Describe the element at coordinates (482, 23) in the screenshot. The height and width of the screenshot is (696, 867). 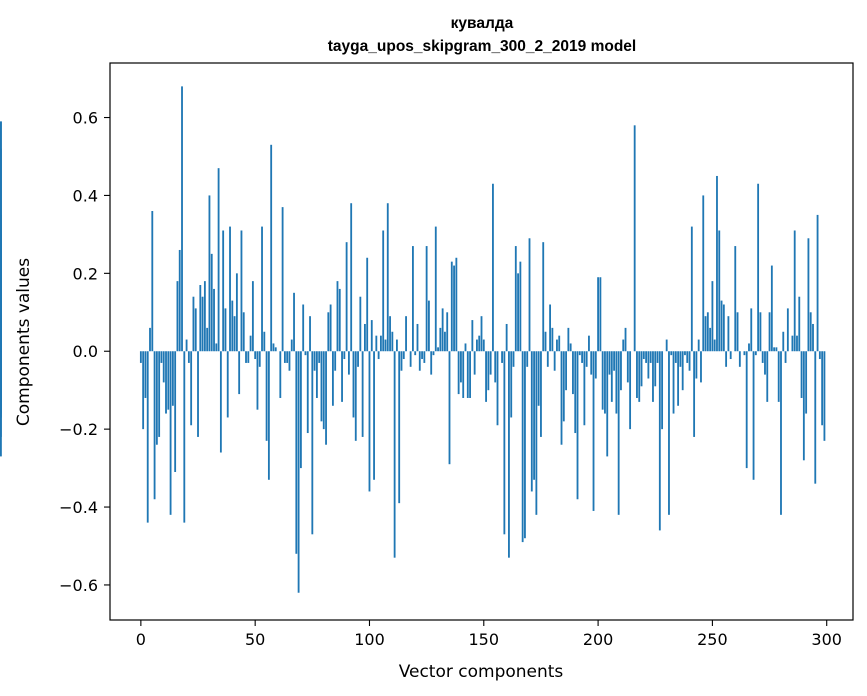
I see `chart-title: кувалда` at that location.